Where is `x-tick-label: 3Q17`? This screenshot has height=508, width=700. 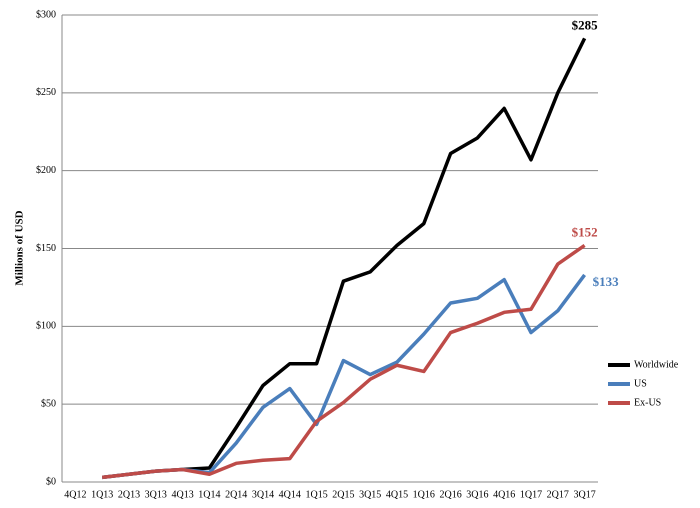
x-tick-label: 3Q17 is located at coordinates (584, 494).